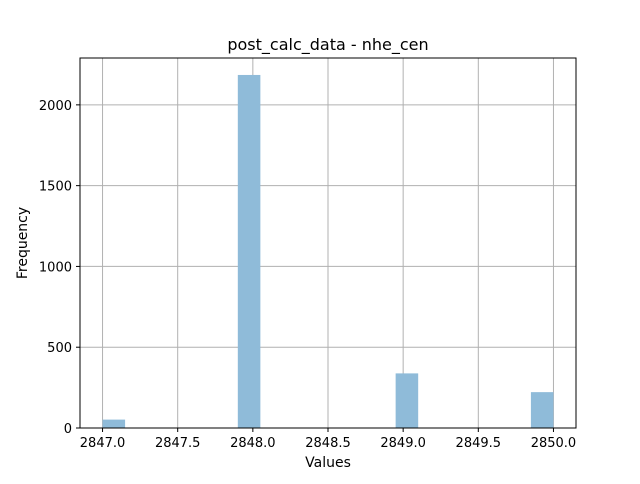  What do you see at coordinates (55, 187) in the screenshot?
I see `y-tick-label: 1500` at bounding box center [55, 187].